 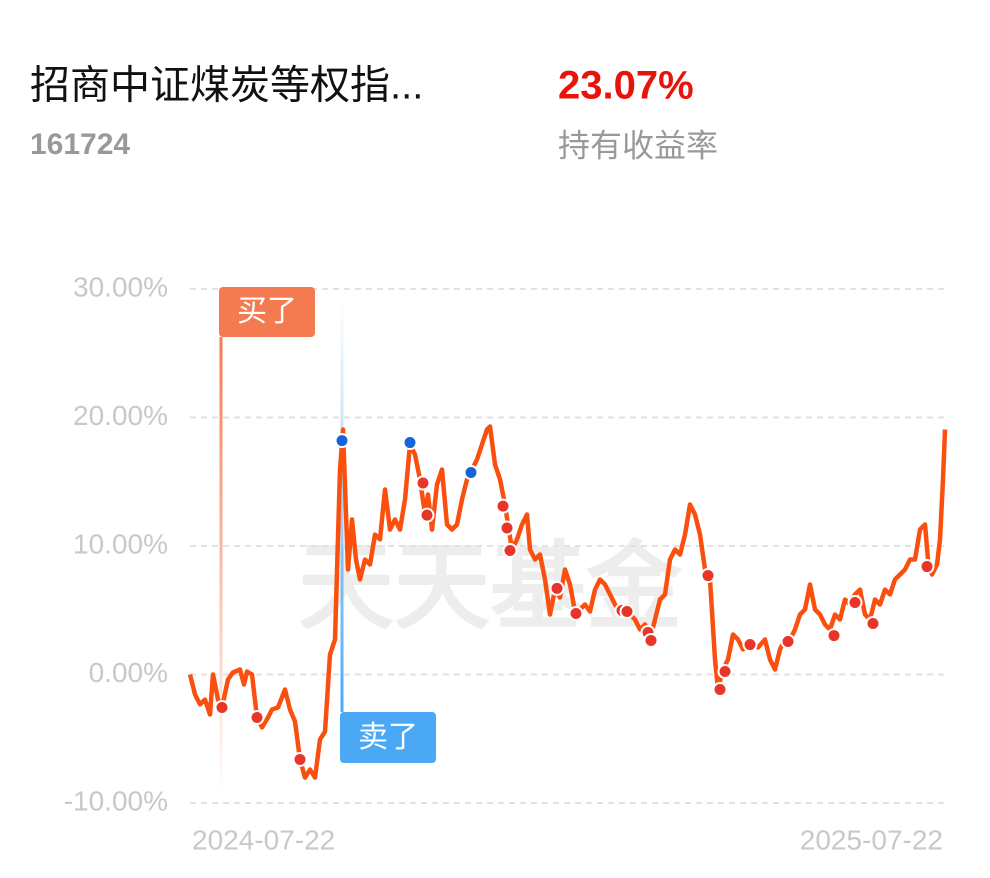 What do you see at coordinates (221, 566) in the screenshot?
I see `buy-line` at bounding box center [221, 566].